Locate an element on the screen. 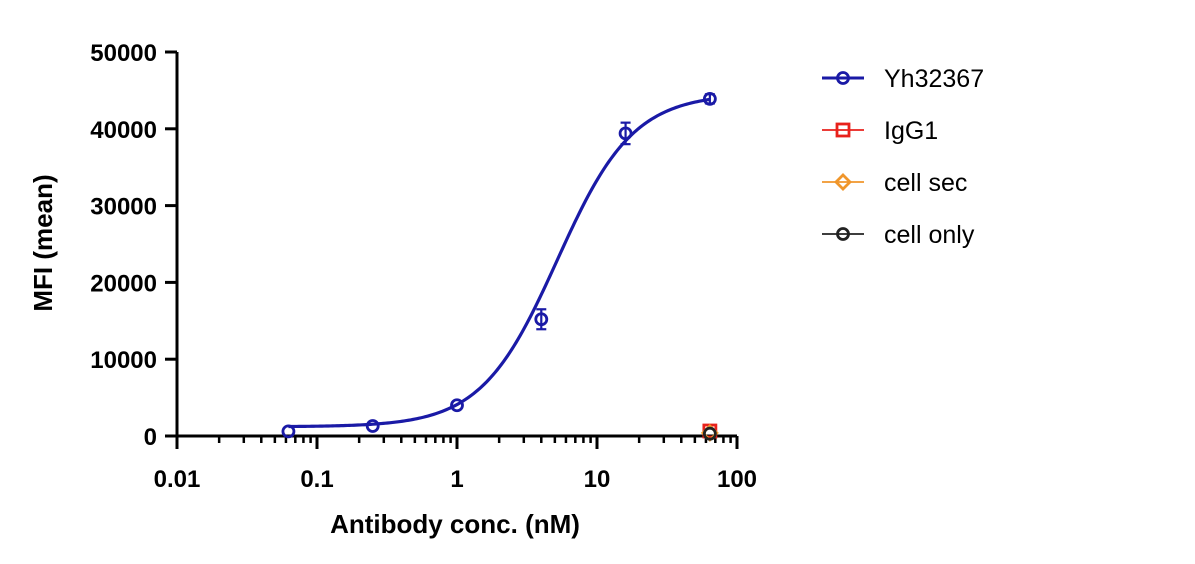 The height and width of the screenshot is (564, 1195). legend-item: Yh32367 is located at coordinates (903, 79).